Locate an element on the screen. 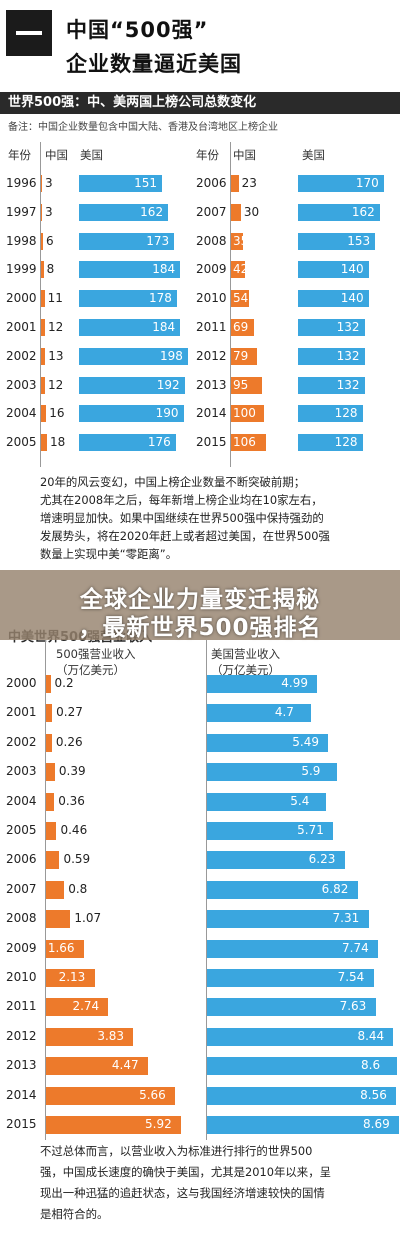  chart2-year-label: 2013 is located at coordinates (21, 1065).